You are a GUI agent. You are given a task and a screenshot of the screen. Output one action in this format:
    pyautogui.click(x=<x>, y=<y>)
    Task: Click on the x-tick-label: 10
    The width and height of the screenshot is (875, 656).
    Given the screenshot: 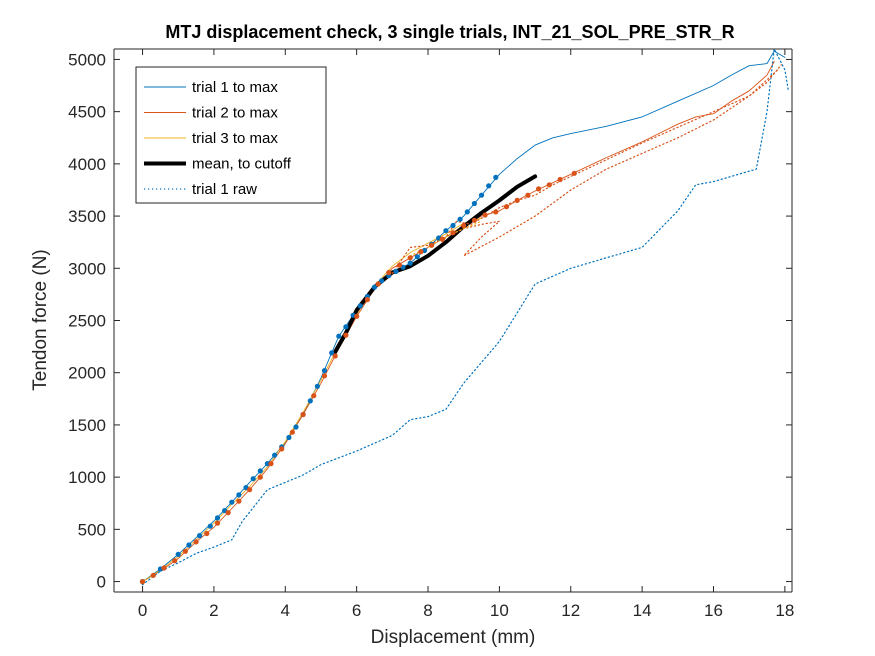 What is the action you would take?
    pyautogui.click(x=499, y=610)
    